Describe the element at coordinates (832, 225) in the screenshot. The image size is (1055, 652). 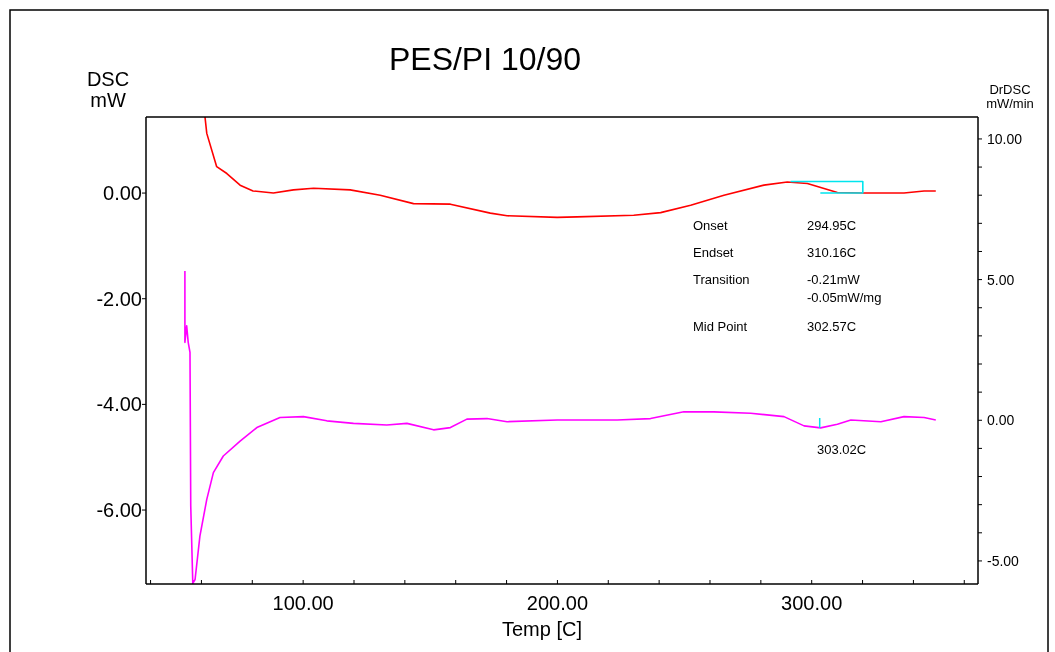
I see `annotation: 294.95C` at that location.